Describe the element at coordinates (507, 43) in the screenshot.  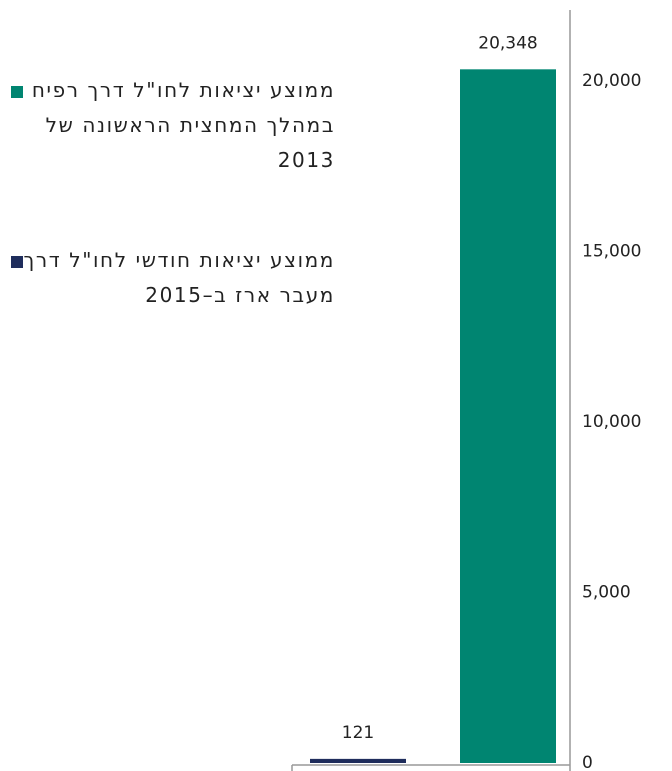
I see `value-label: 20,348` at that location.